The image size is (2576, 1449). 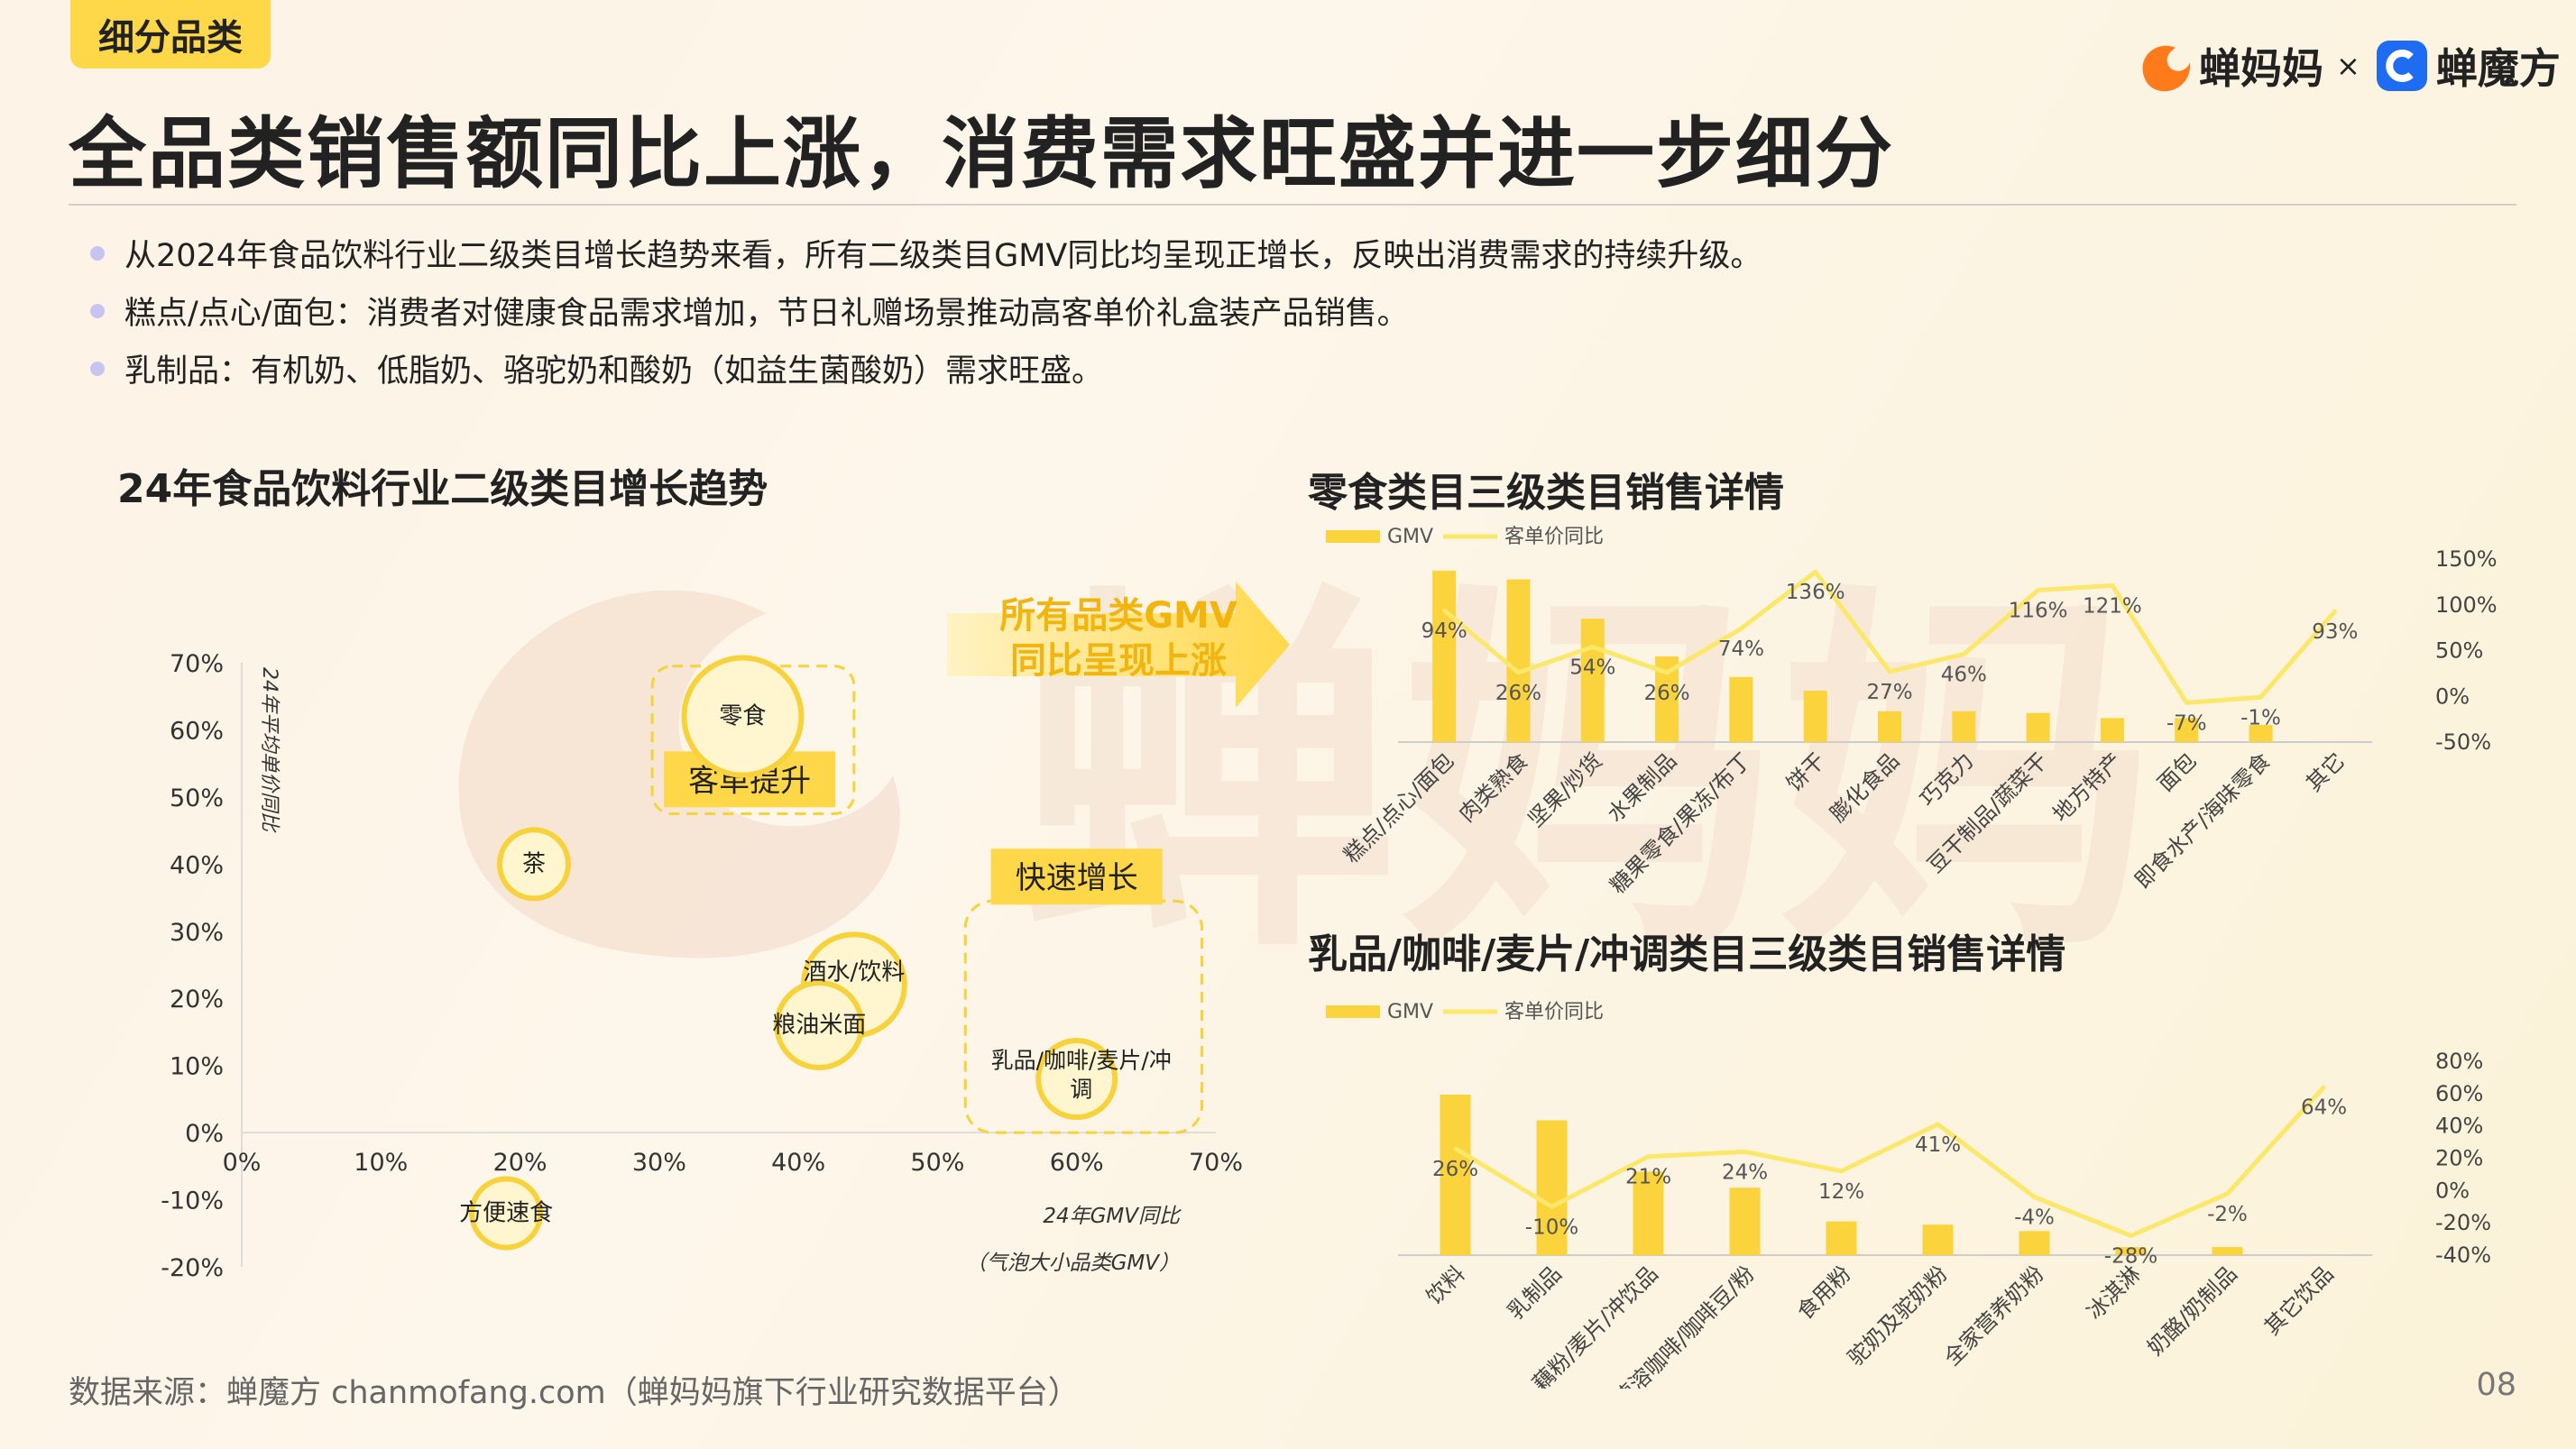 What do you see at coordinates (1889, 692) in the screenshot?
I see `value-label: 27%` at bounding box center [1889, 692].